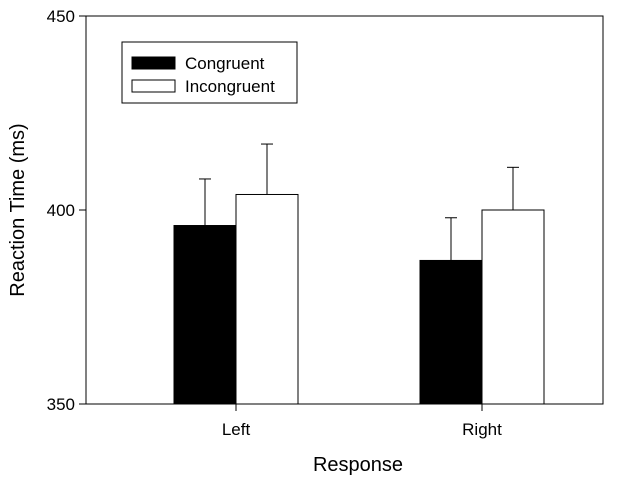 This screenshot has height=482, width=640. What do you see at coordinates (230, 86) in the screenshot?
I see `legend-label-incongruent: Incongruent` at bounding box center [230, 86].